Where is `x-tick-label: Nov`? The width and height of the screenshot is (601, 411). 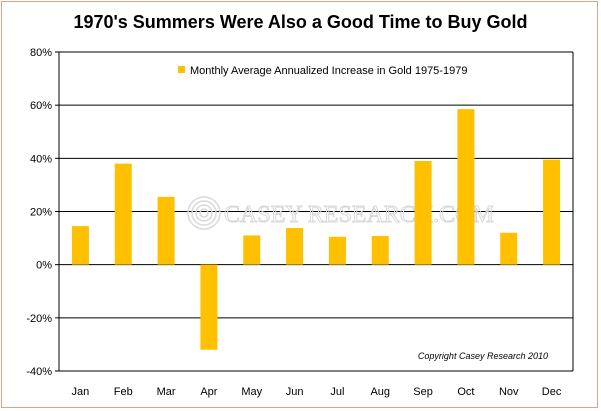
x-tick-label: Nov is located at coordinates (509, 392).